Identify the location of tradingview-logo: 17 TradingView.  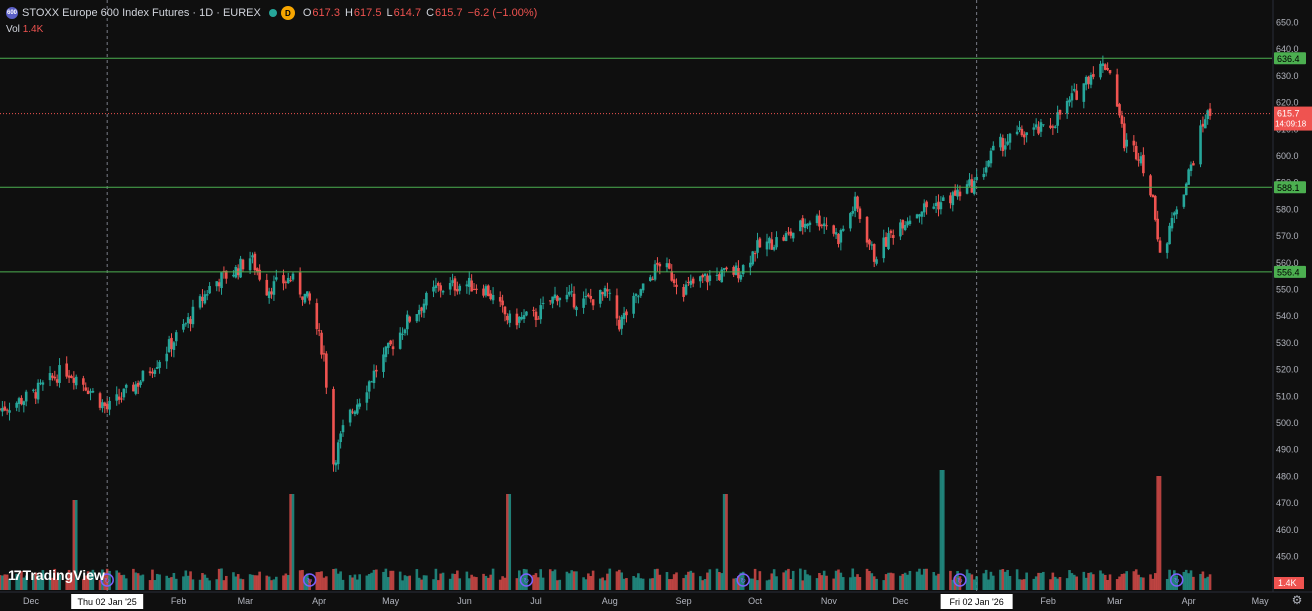
(56, 575).